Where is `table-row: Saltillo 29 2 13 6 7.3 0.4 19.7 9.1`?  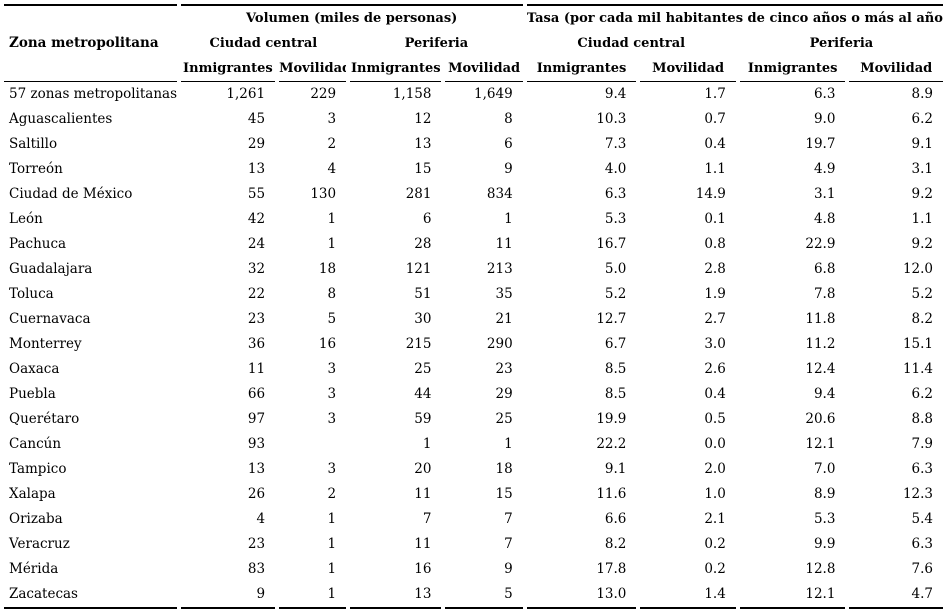 table-row: Saltillo 29 2 13 6 7.3 0.4 19.7 9.1 is located at coordinates (473, 144).